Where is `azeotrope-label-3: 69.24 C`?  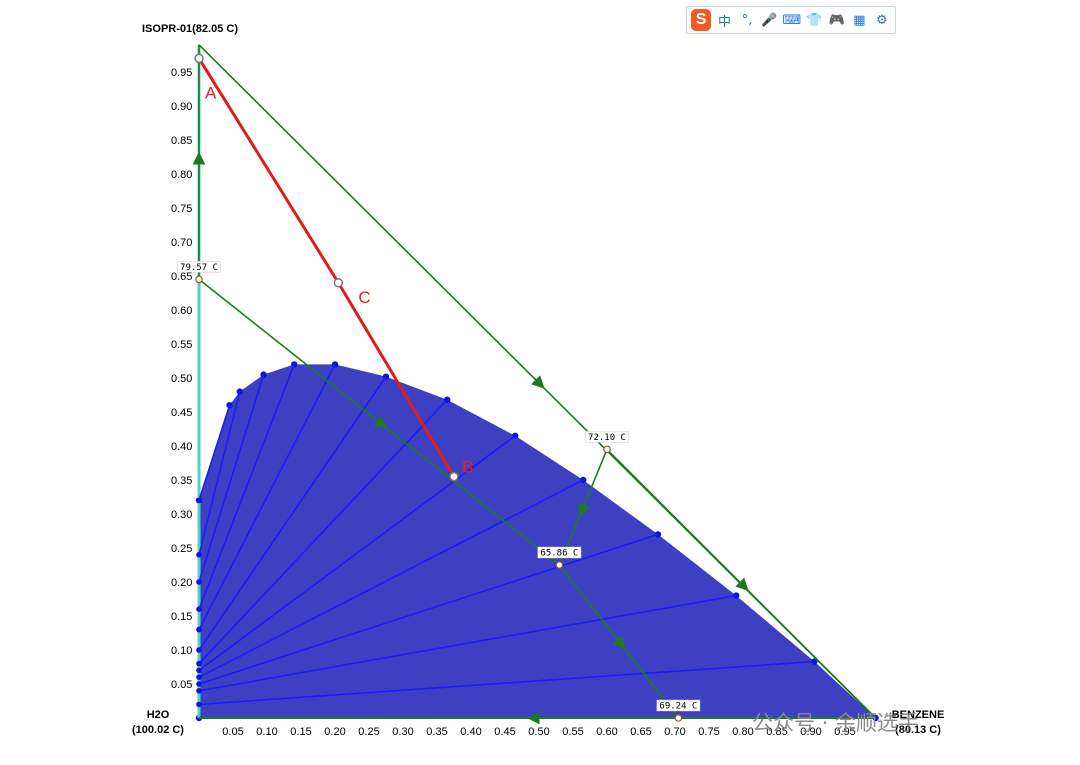
azeotrope-label-3: 69.24 C is located at coordinates (678, 707).